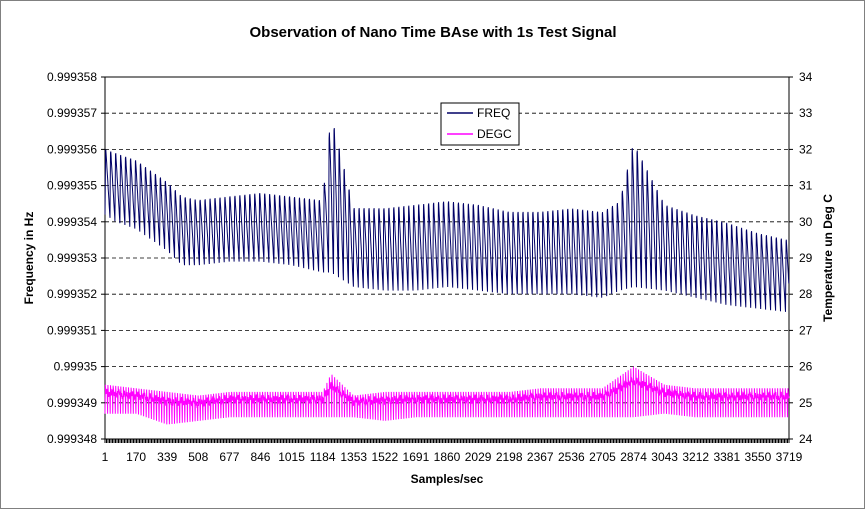  Describe the element at coordinates (260, 457) in the screenshot. I see `x-tick-label: 846` at that location.